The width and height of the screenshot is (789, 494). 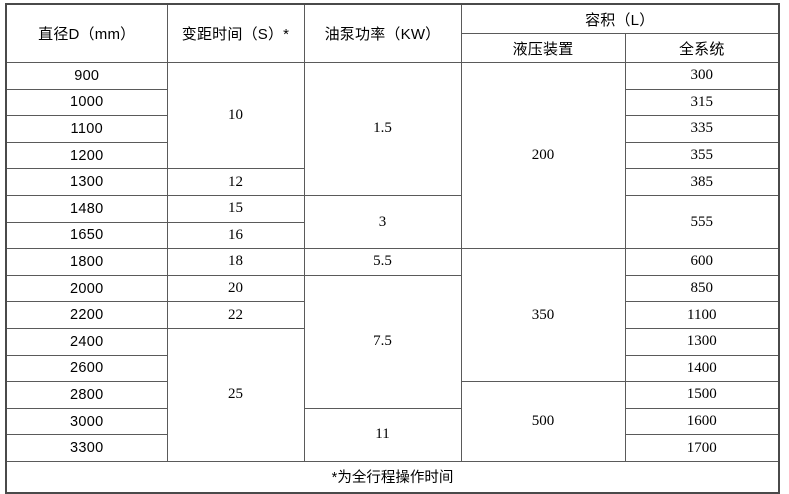 What do you see at coordinates (702, 102) in the screenshot?
I see `cell-volume-system: 315` at bounding box center [702, 102].